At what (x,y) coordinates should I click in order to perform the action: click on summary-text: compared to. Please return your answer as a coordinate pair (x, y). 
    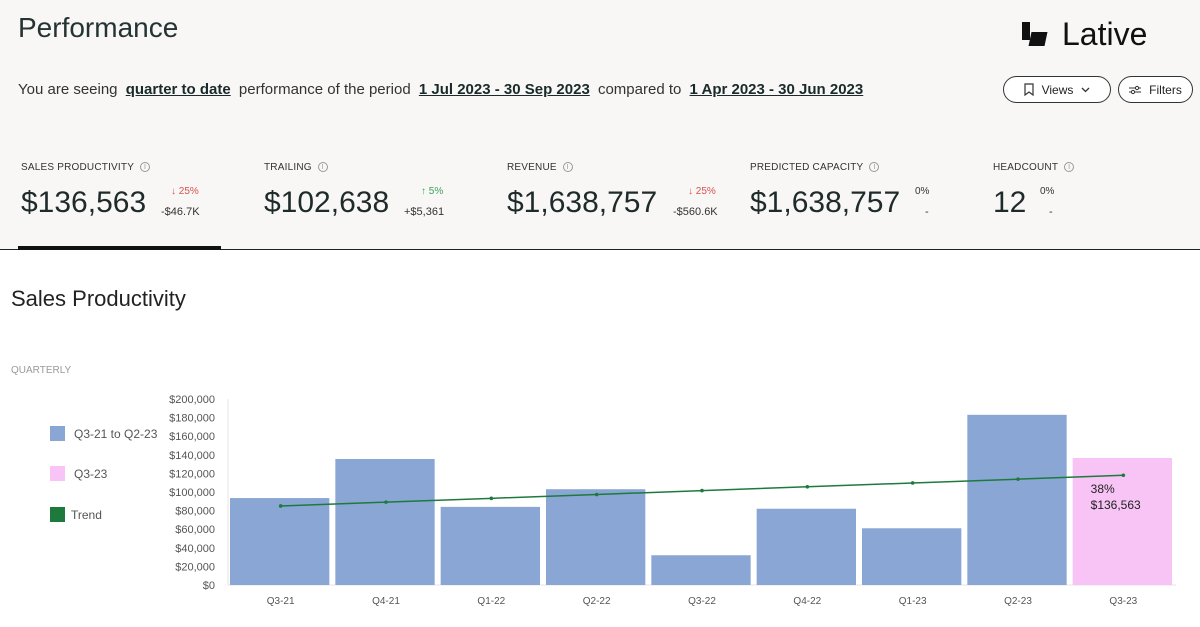
    Looking at the image, I should click on (639, 89).